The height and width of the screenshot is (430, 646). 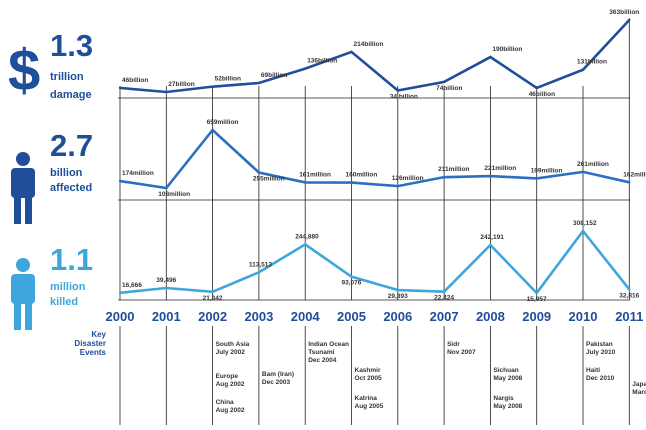 What do you see at coordinates (212, 316) in the screenshot?
I see `year-tick-label: 2002` at bounding box center [212, 316].